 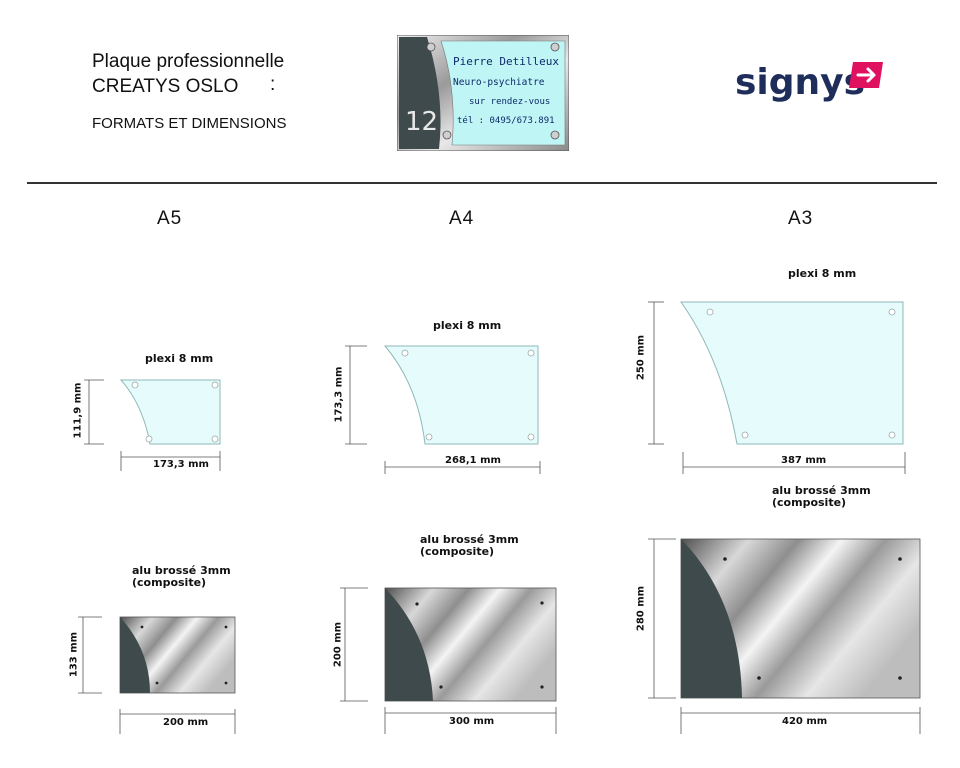 I want to click on material-line2-alu-a4: (composite), so click(x=457, y=551).